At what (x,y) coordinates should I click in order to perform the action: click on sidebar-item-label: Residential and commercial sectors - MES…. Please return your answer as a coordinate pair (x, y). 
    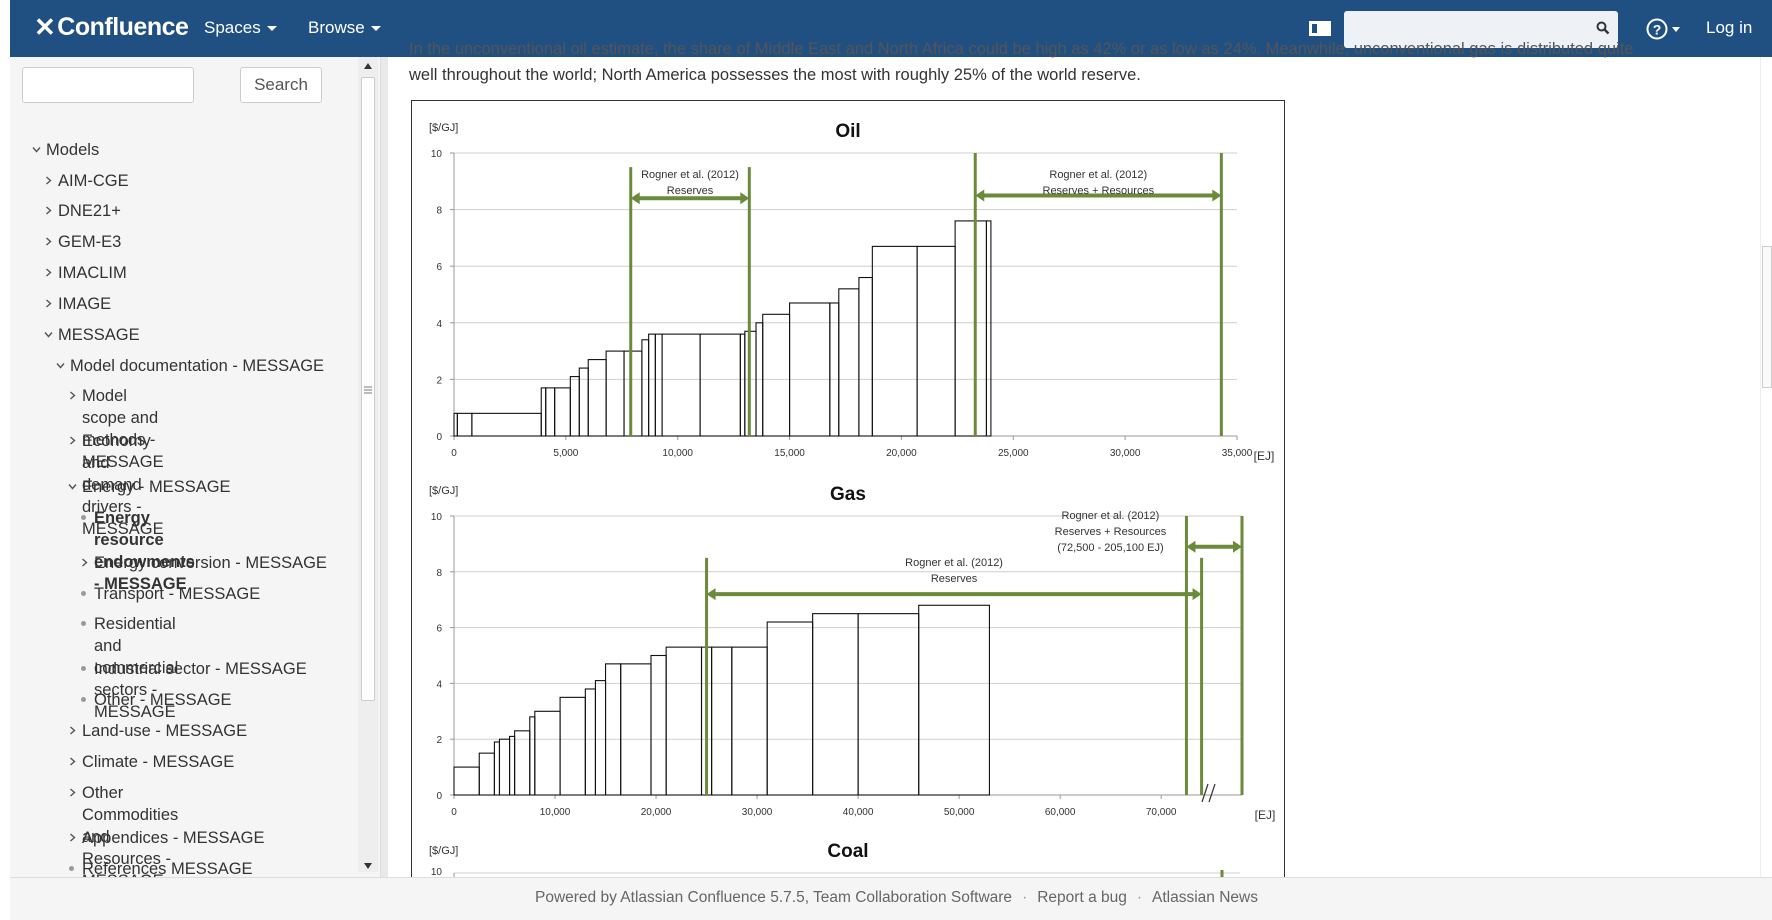
    Looking at the image, I should click on (136, 668).